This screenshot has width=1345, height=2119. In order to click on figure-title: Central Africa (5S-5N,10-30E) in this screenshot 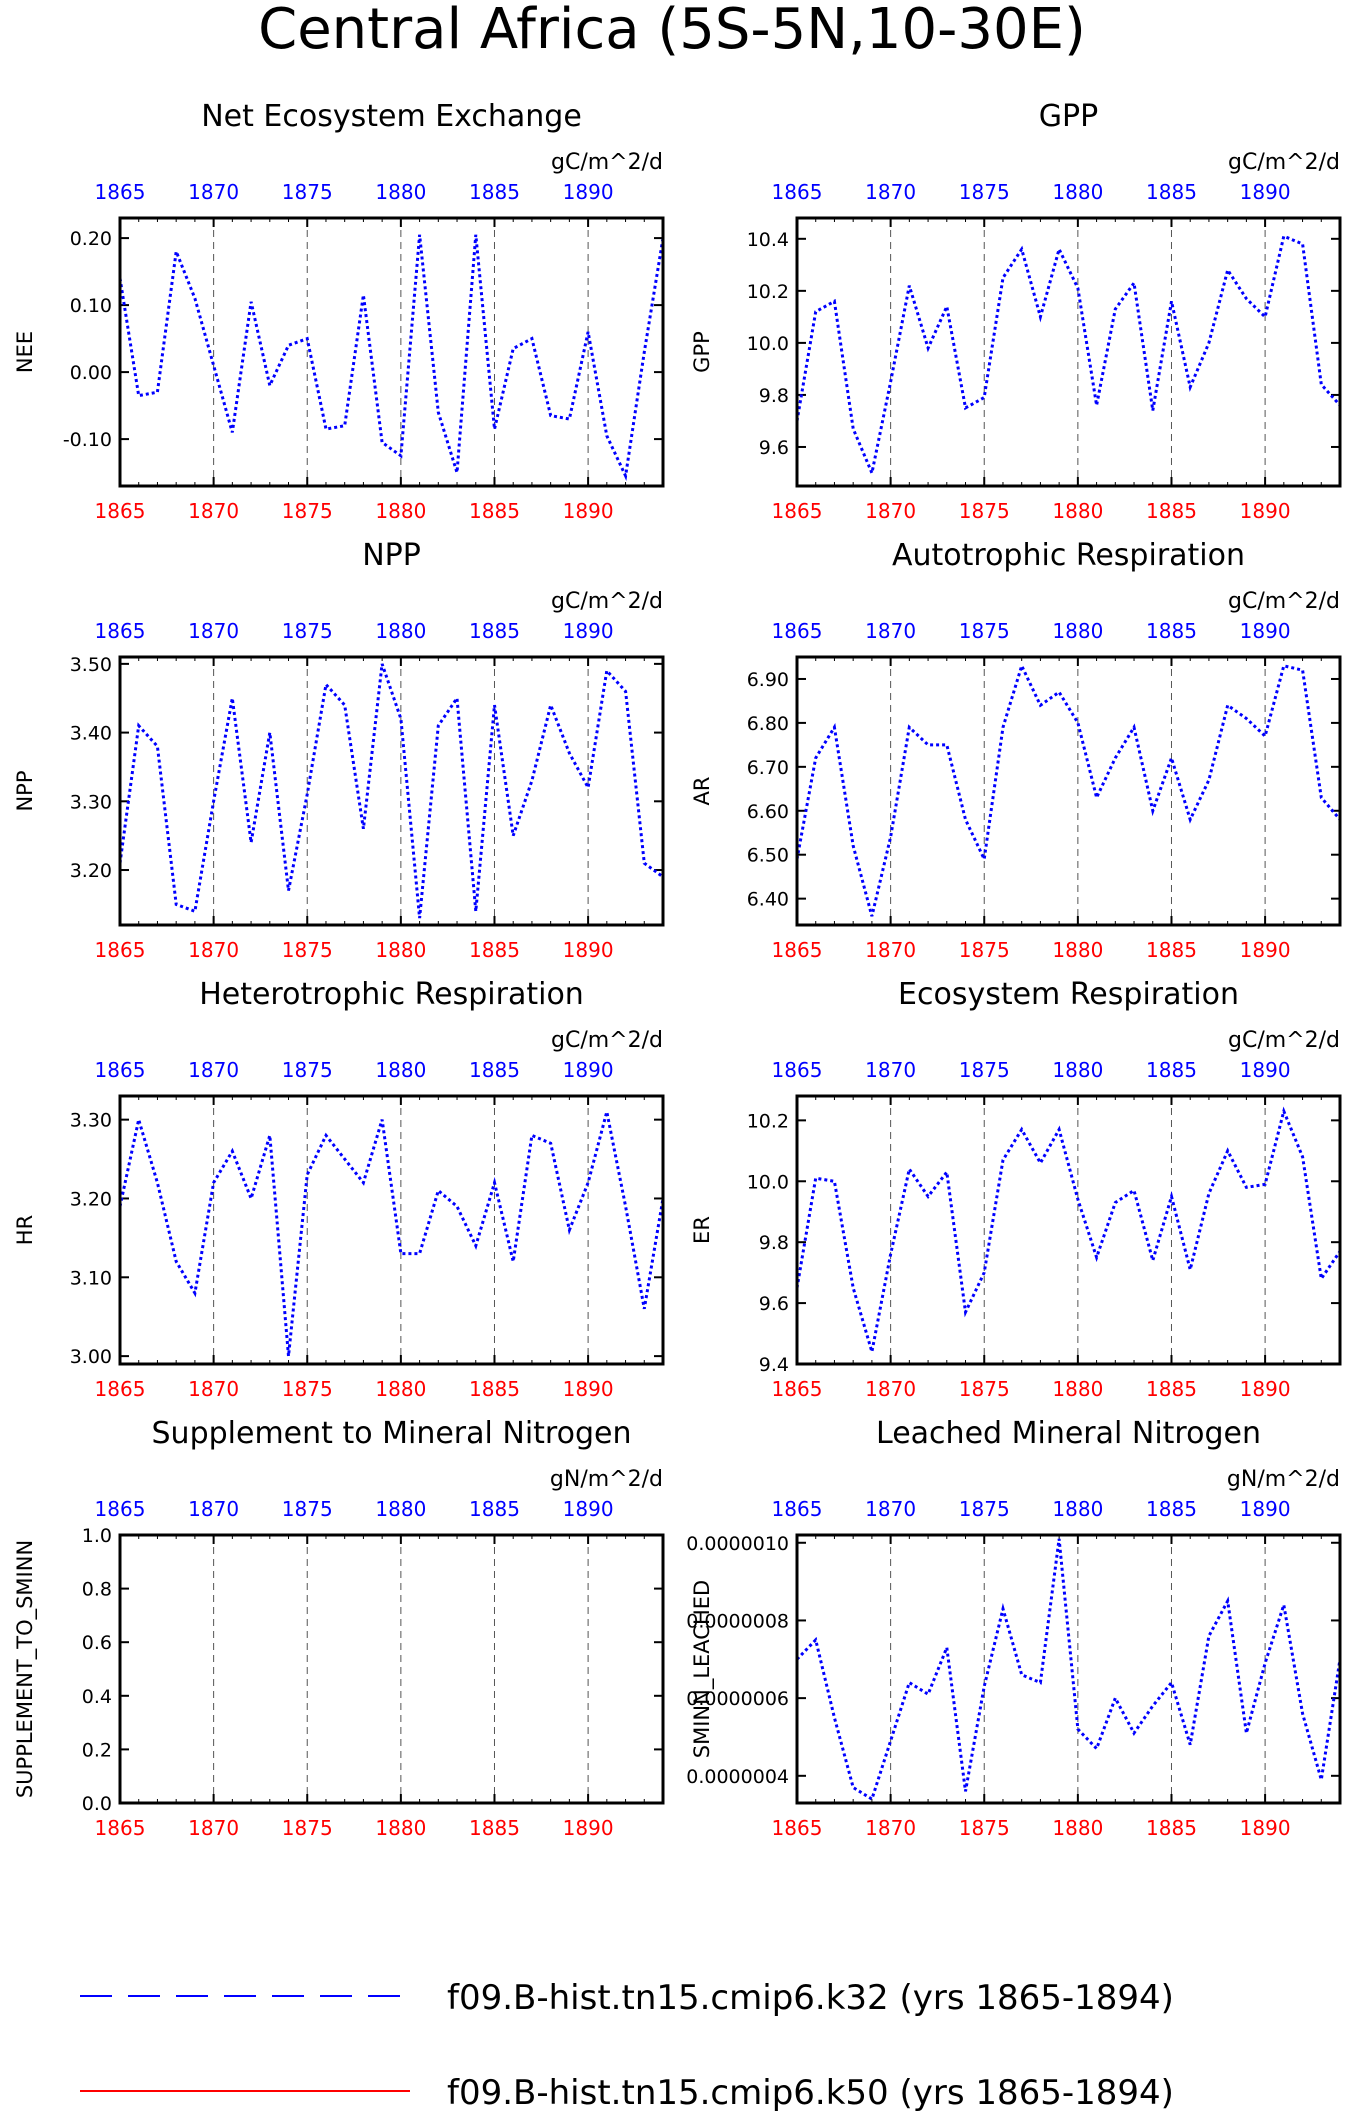, I will do `click(672, 31)`.